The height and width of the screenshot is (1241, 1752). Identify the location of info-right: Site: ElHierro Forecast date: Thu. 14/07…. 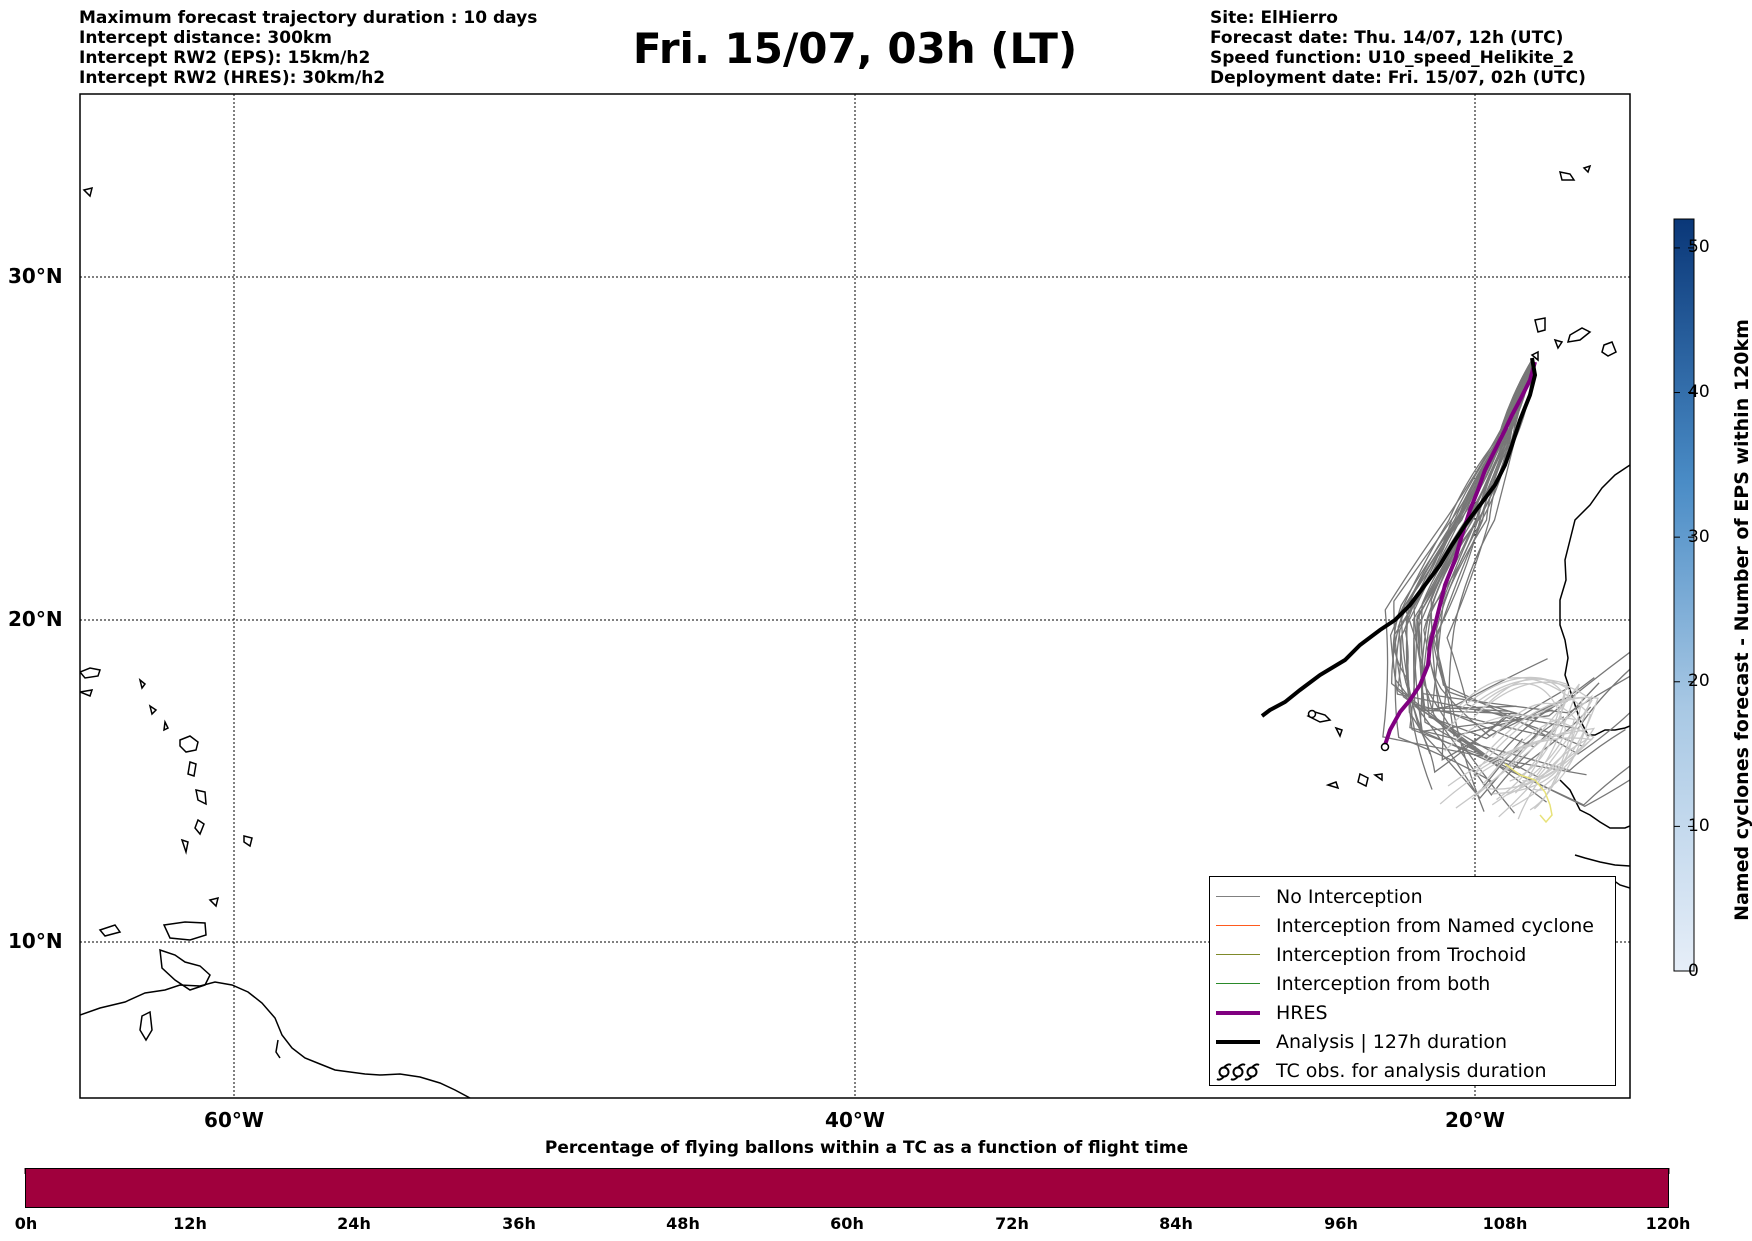
(1398, 48).